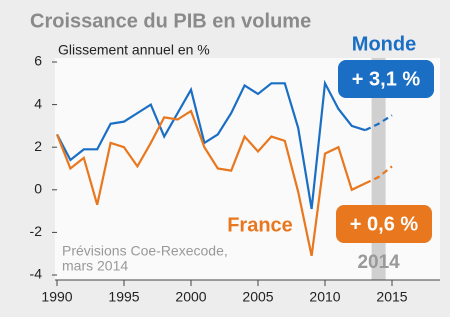 The width and height of the screenshot is (450, 317). Describe the element at coordinates (56, 297) in the screenshot. I see `x-tick-label: 1990` at that location.